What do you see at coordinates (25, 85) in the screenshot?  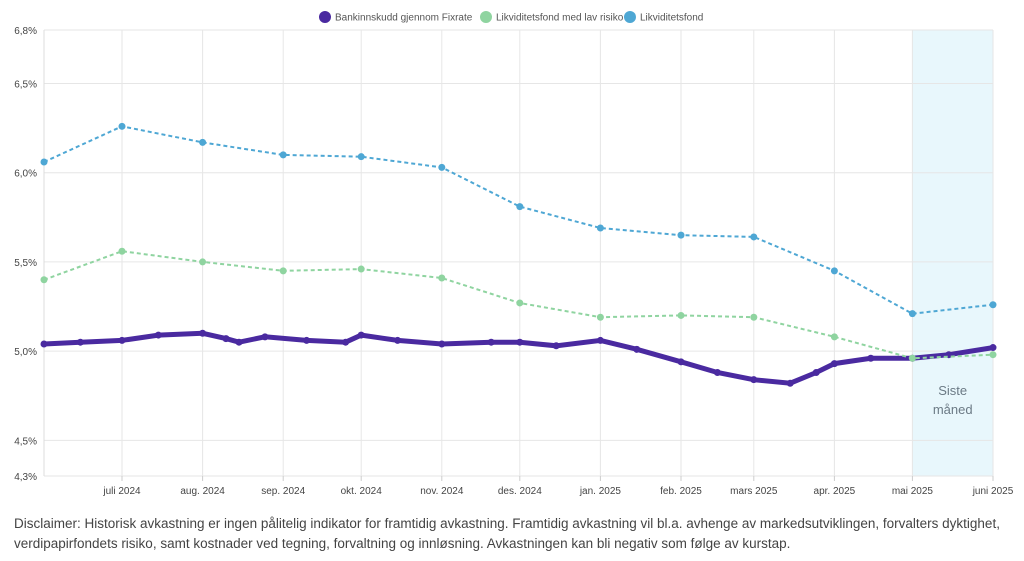 I see `y-tick-label: 6,5%` at bounding box center [25, 85].